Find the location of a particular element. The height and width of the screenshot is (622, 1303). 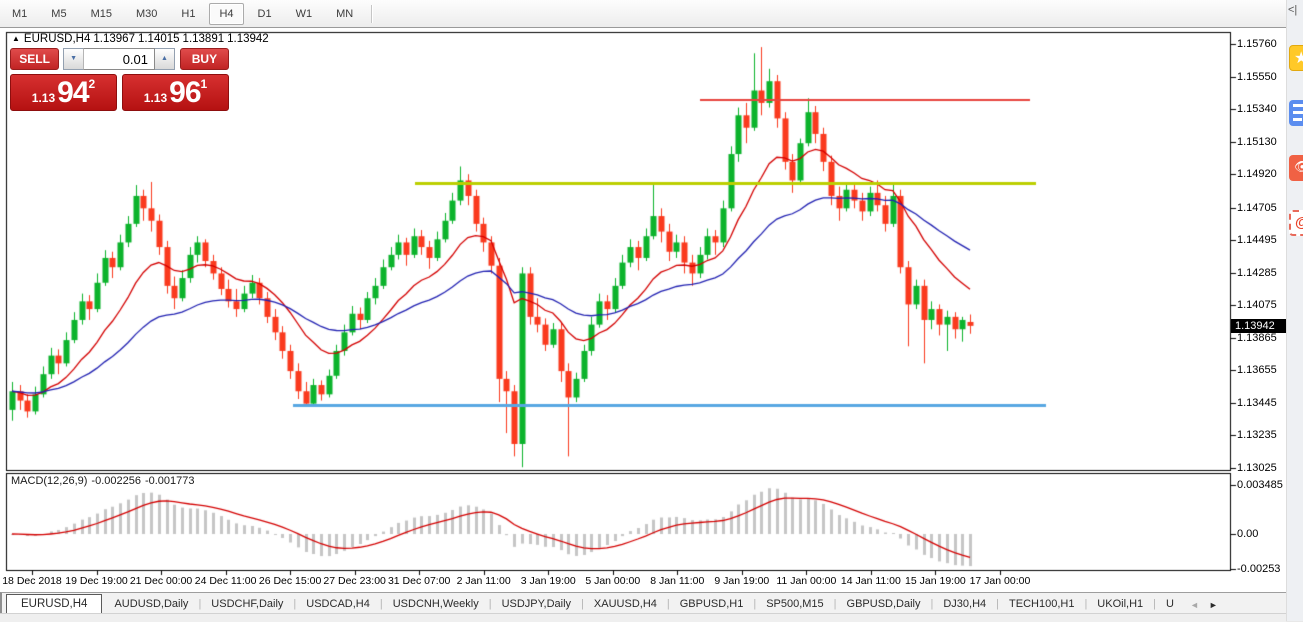

time-axis-label: 15 Jan 19:00 is located at coordinates (935, 581).